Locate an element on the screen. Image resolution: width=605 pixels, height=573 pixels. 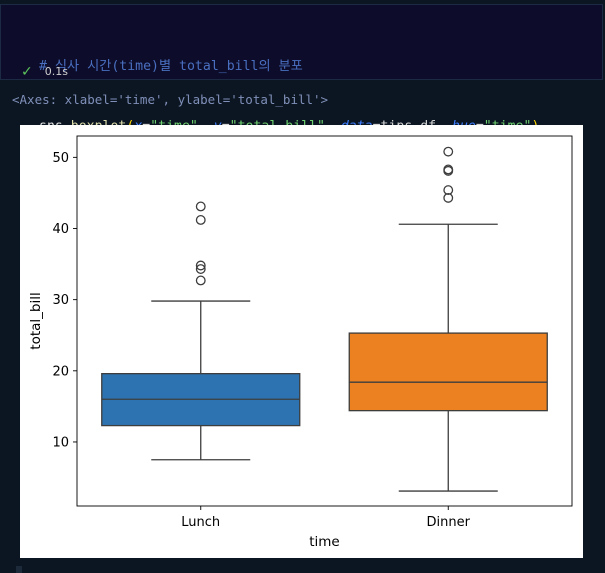
y-tick-label: 40 is located at coordinates (60, 229).